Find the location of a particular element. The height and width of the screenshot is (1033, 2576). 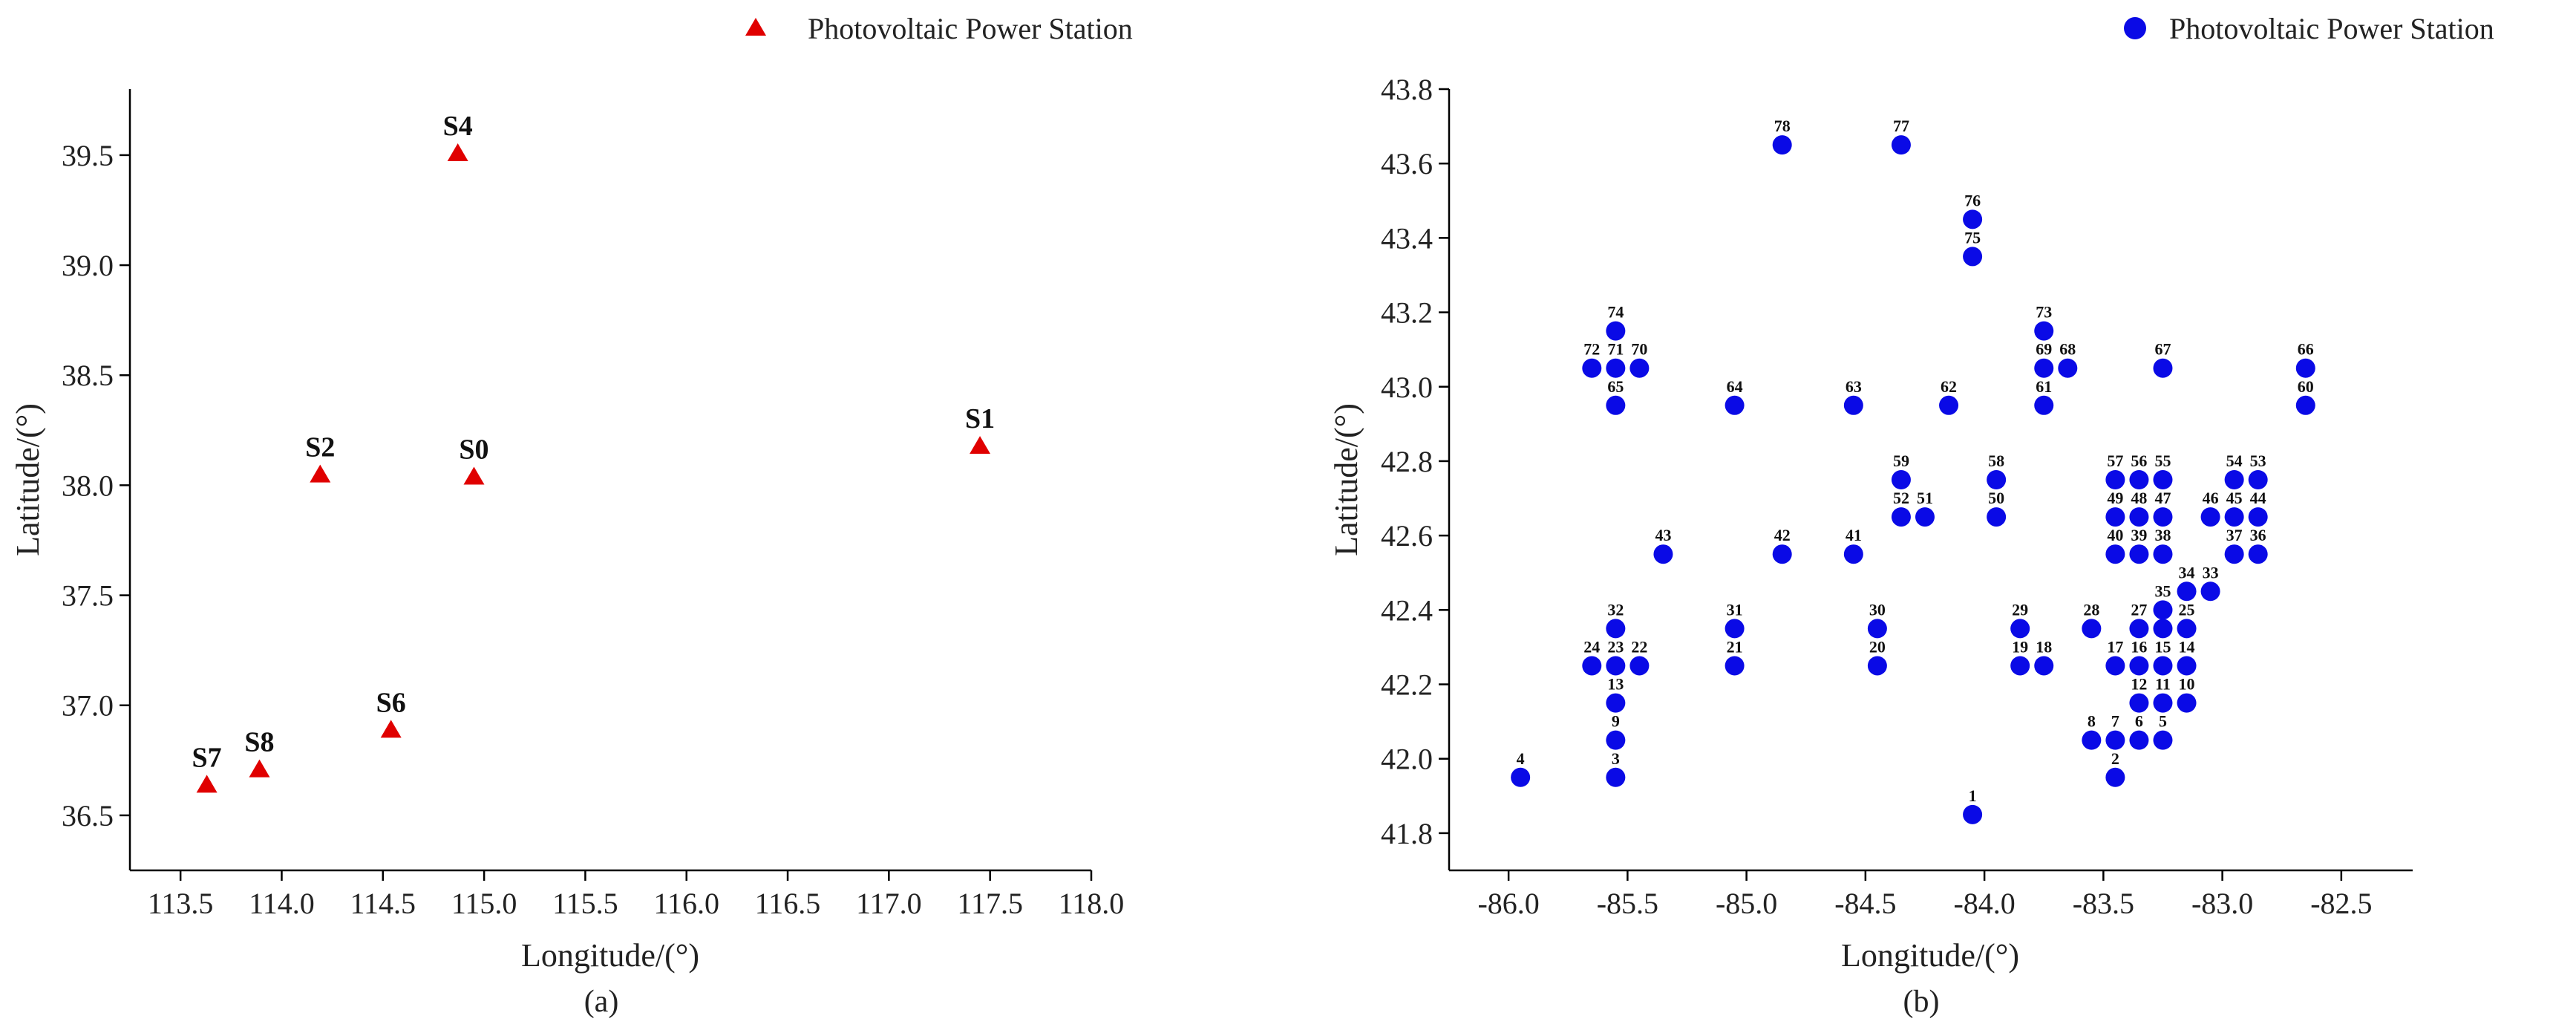

panel-b-point-label-52: 52 is located at coordinates (1901, 498).